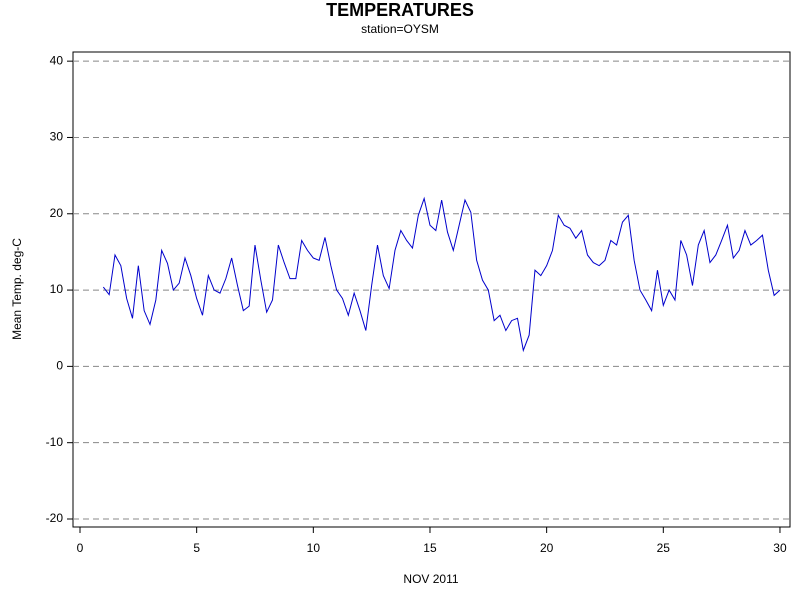 The width and height of the screenshot is (800, 600). What do you see at coordinates (547, 548) in the screenshot?
I see `x-tick-label: 20` at bounding box center [547, 548].